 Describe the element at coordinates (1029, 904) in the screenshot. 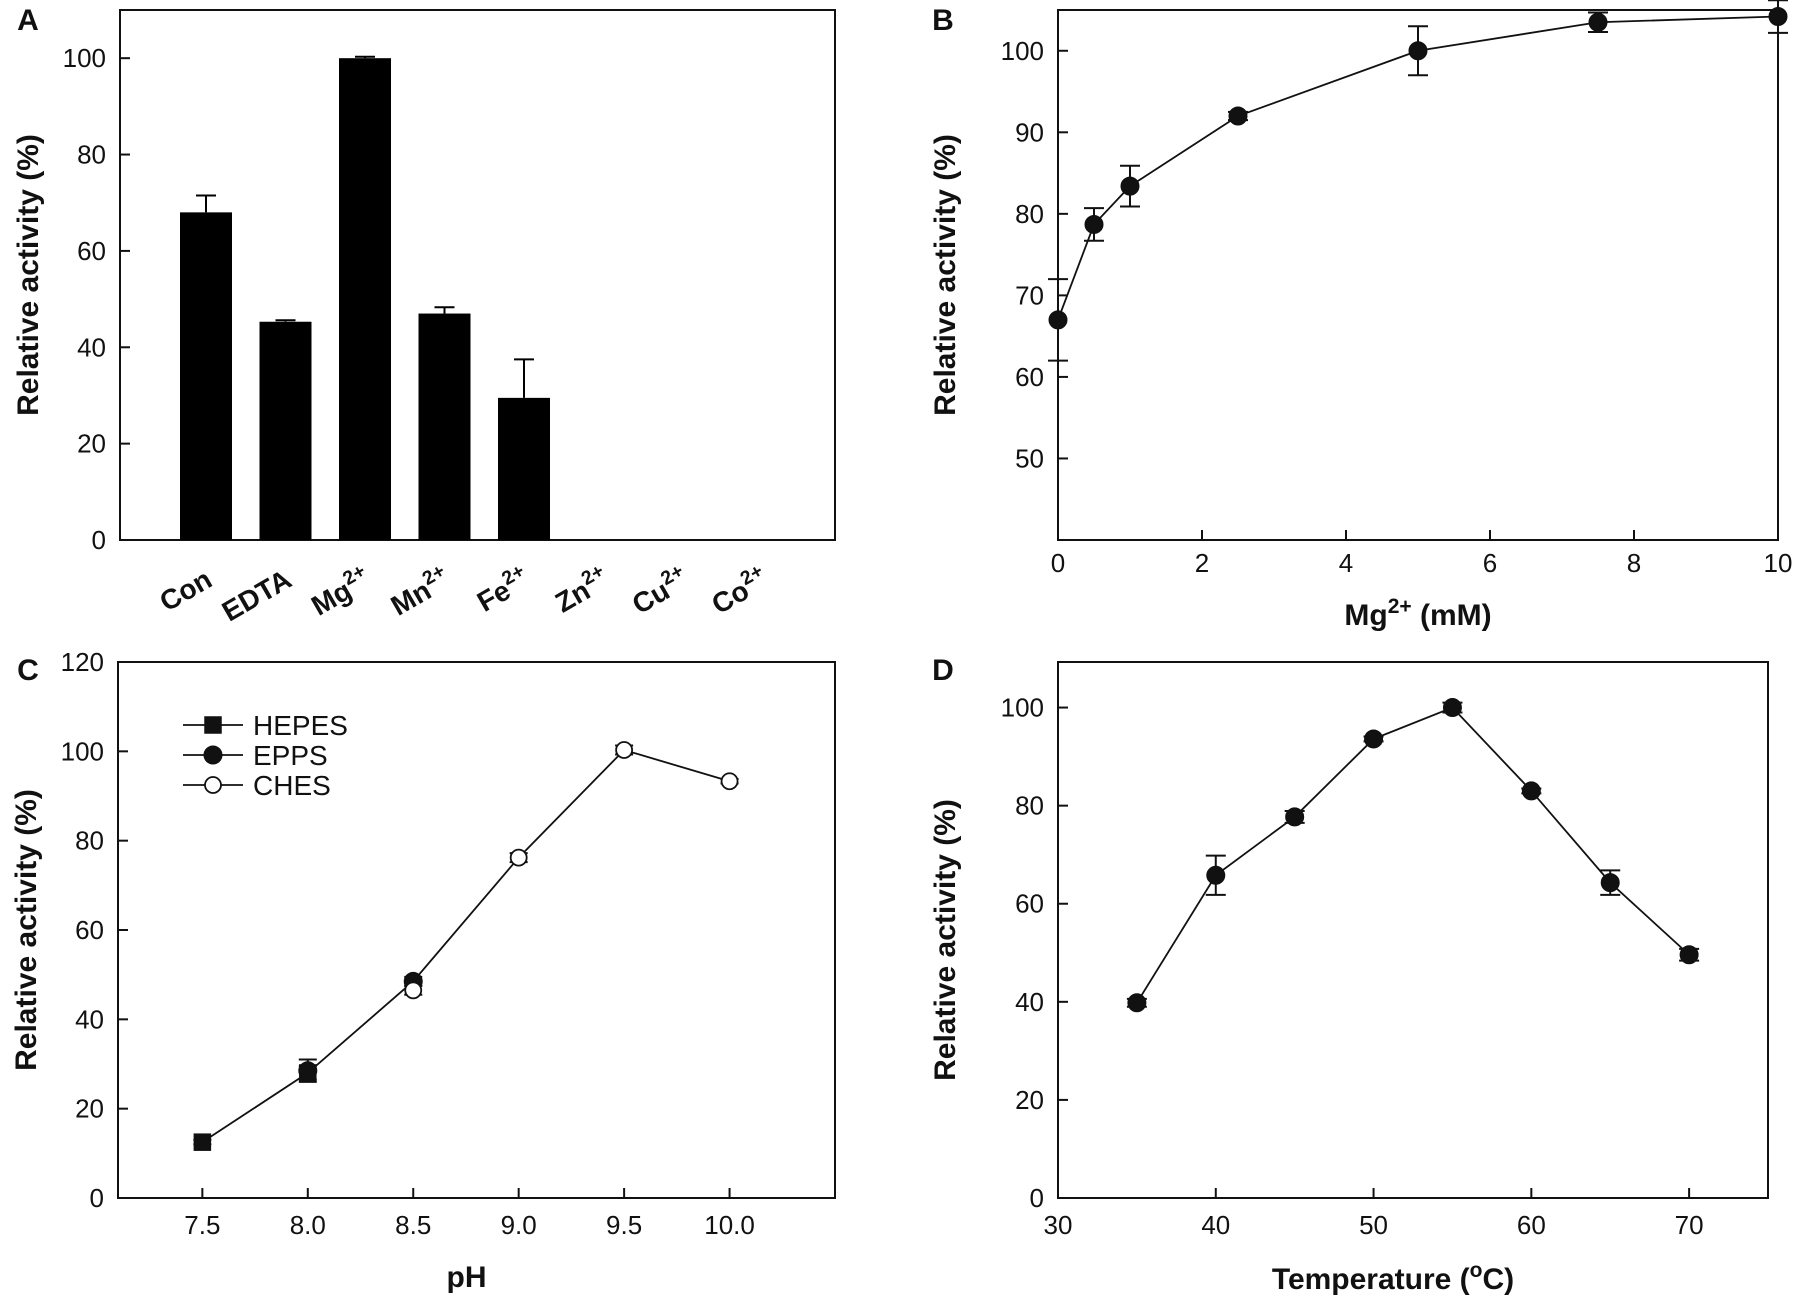

I see `y-tick-label-d-3: 60` at that location.